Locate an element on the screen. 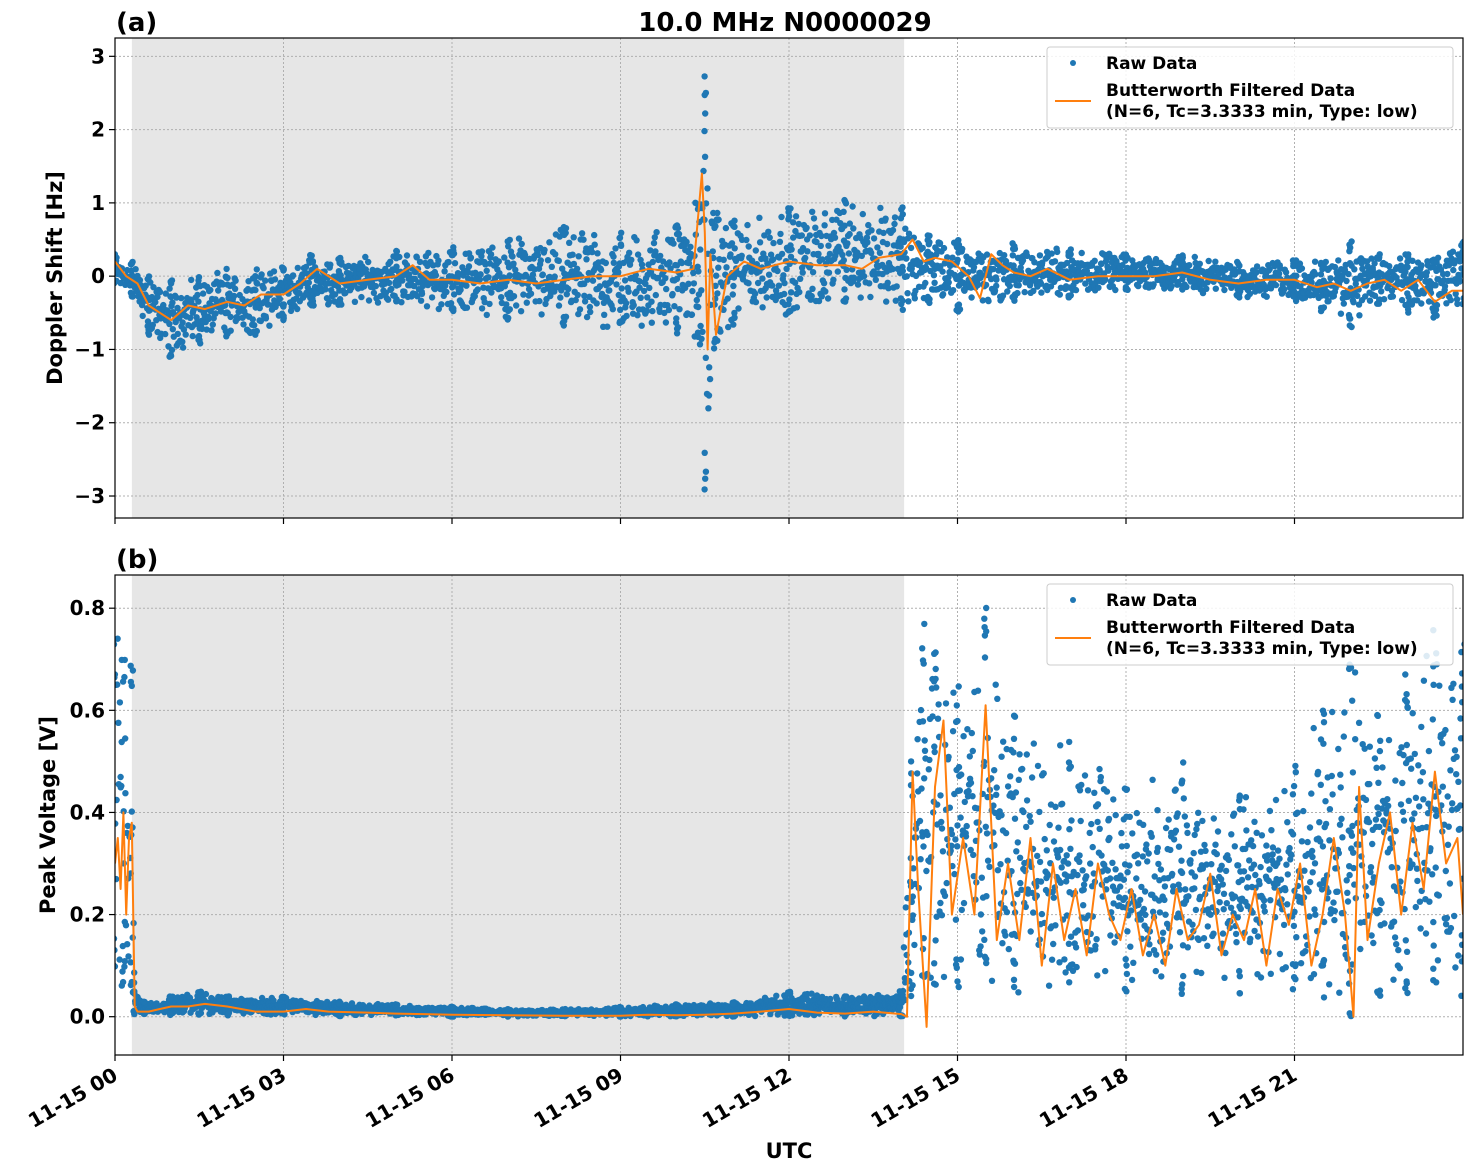 The image size is (1472, 1172). legend-a-filtered-label-2: (N=6, Tc=3.3333 min, Type: low) is located at coordinates (1262, 112).